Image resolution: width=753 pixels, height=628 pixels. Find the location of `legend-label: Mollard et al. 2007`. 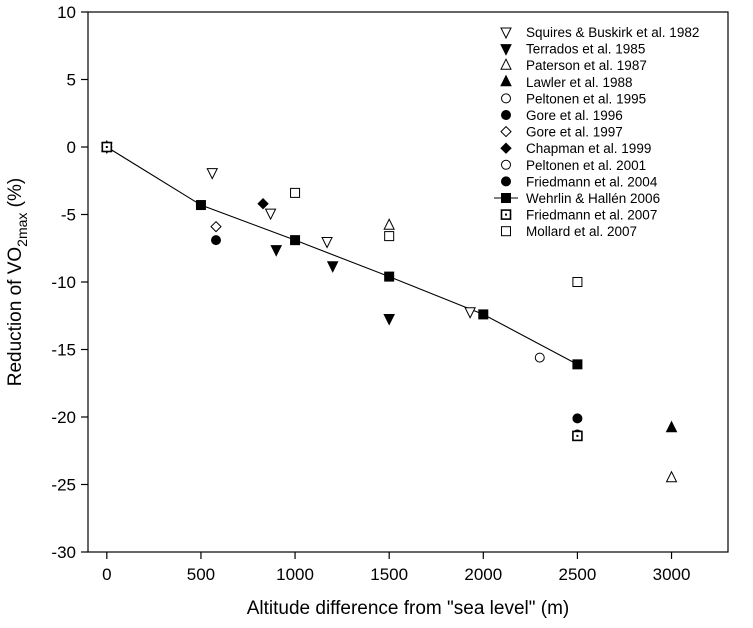

legend-label: Mollard et al. 2007 is located at coordinates (581, 231).